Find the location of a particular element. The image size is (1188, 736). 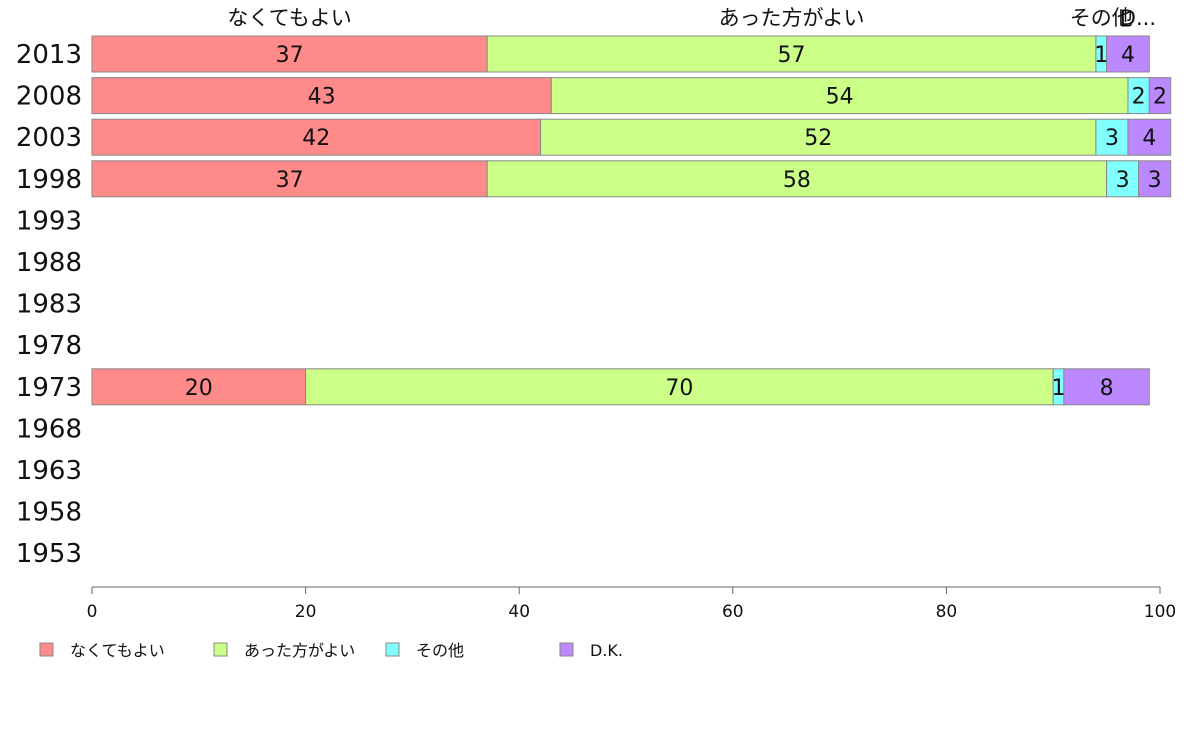

bar-value-label: 70 is located at coordinates (679, 388).